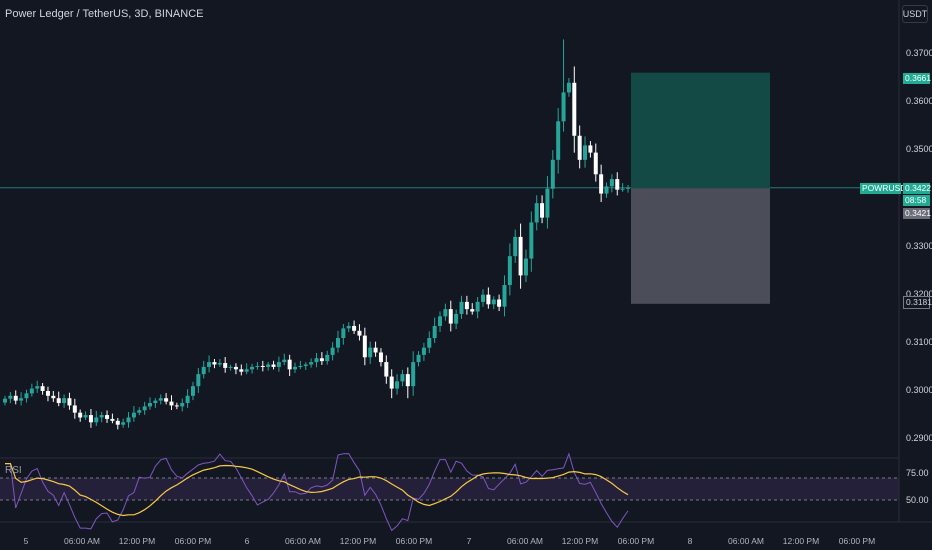 The height and width of the screenshot is (550, 932). I want to click on rsi-lower-level: 50.00, so click(917, 500).